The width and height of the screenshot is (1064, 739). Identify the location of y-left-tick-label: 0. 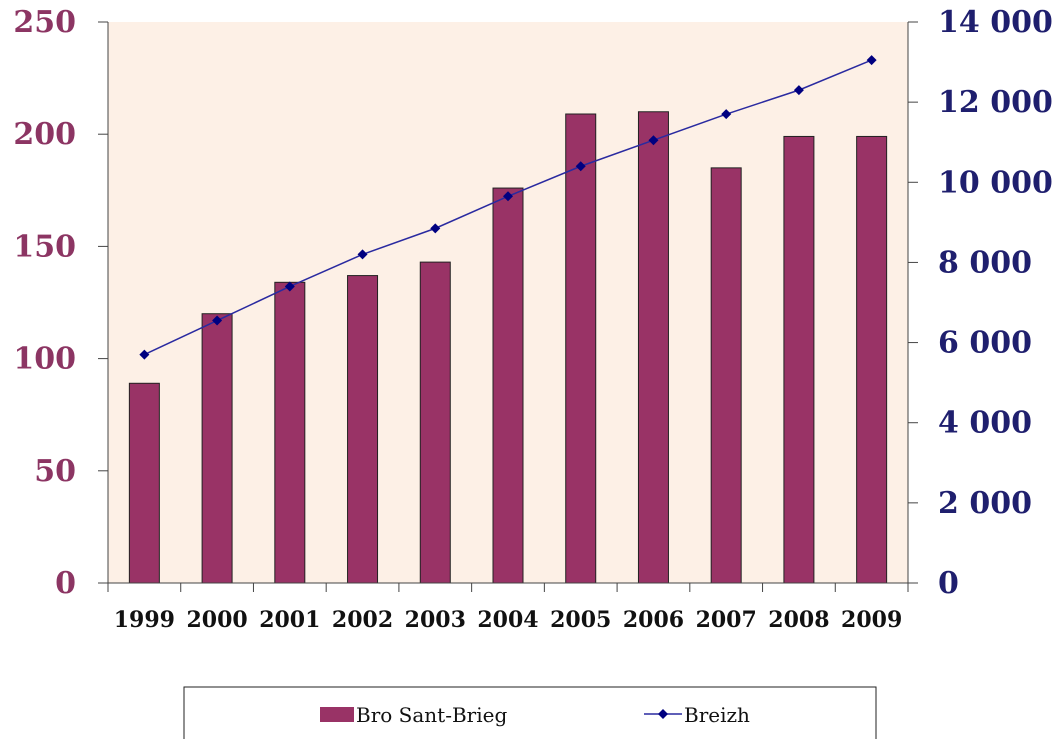
(65, 583).